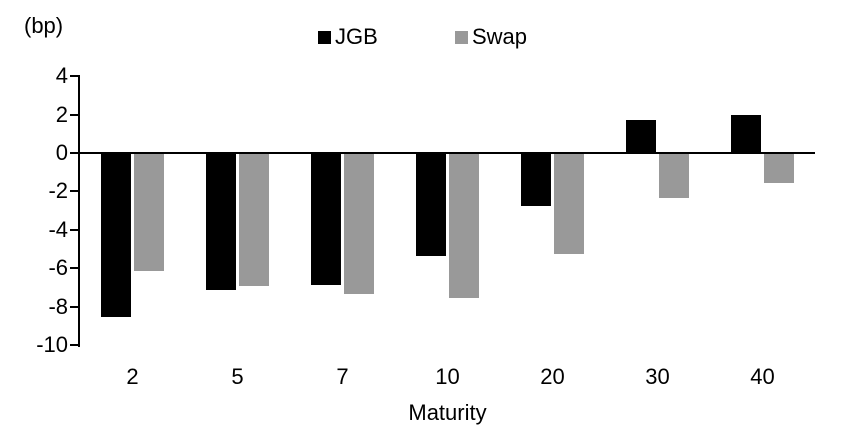  Describe the element at coordinates (61, 114) in the screenshot. I see `y-tick-label: 2` at that location.